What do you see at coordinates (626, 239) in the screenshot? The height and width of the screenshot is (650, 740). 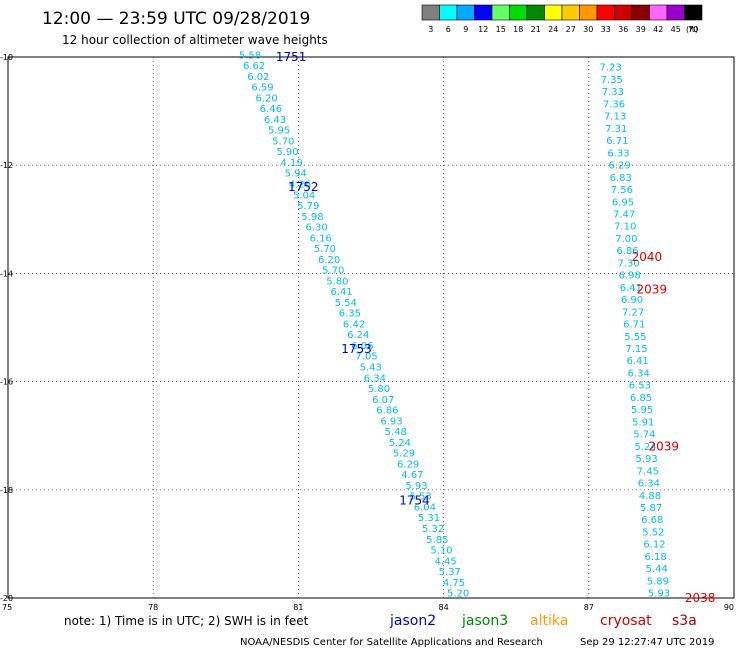 I see `swh-value-label: 7.00` at bounding box center [626, 239].